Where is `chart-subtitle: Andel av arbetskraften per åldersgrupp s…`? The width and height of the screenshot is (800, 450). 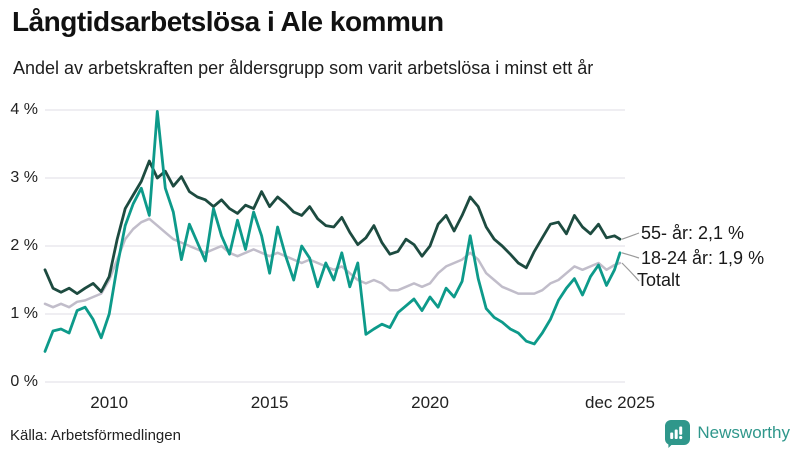 chart-subtitle: Andel av arbetskraften per åldersgrupp s… is located at coordinates (303, 68).